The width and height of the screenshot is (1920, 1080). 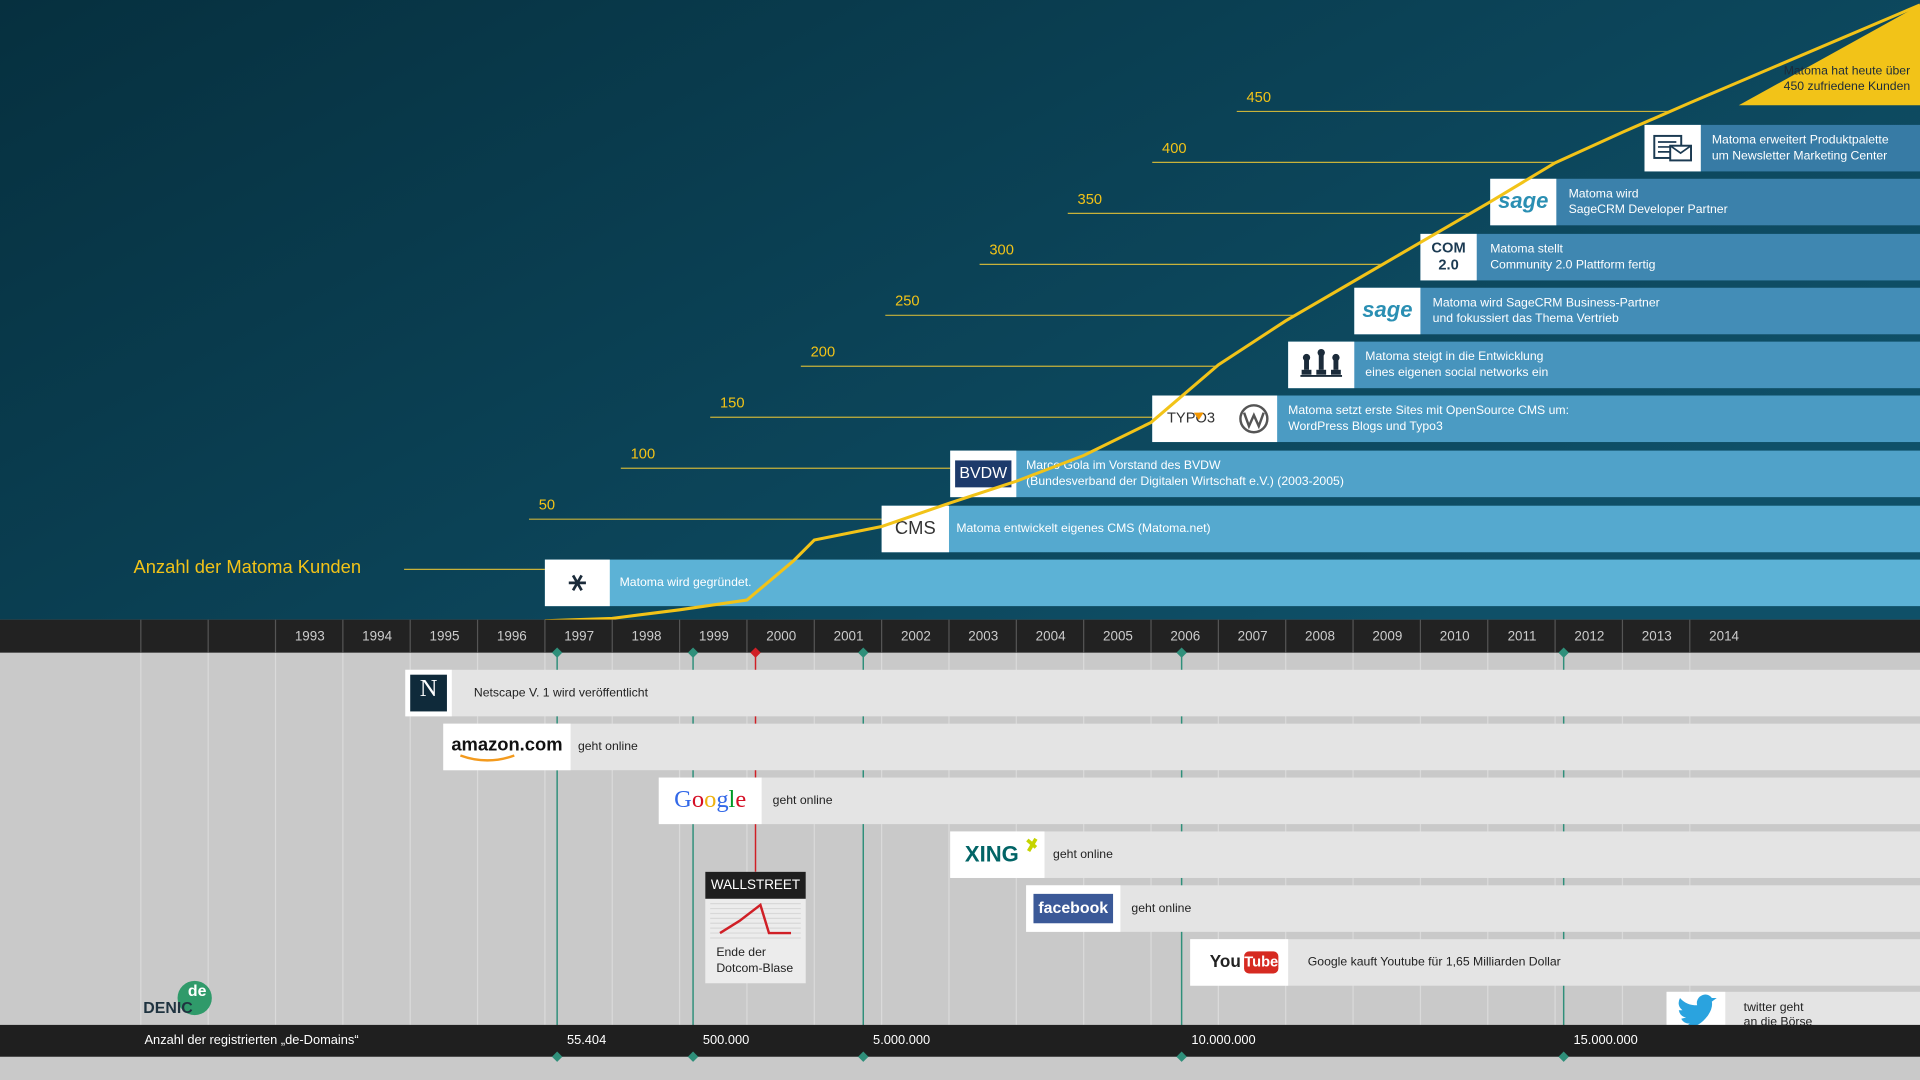 What do you see at coordinates (1829, 55) in the screenshot?
I see `highlight-area` at bounding box center [1829, 55].